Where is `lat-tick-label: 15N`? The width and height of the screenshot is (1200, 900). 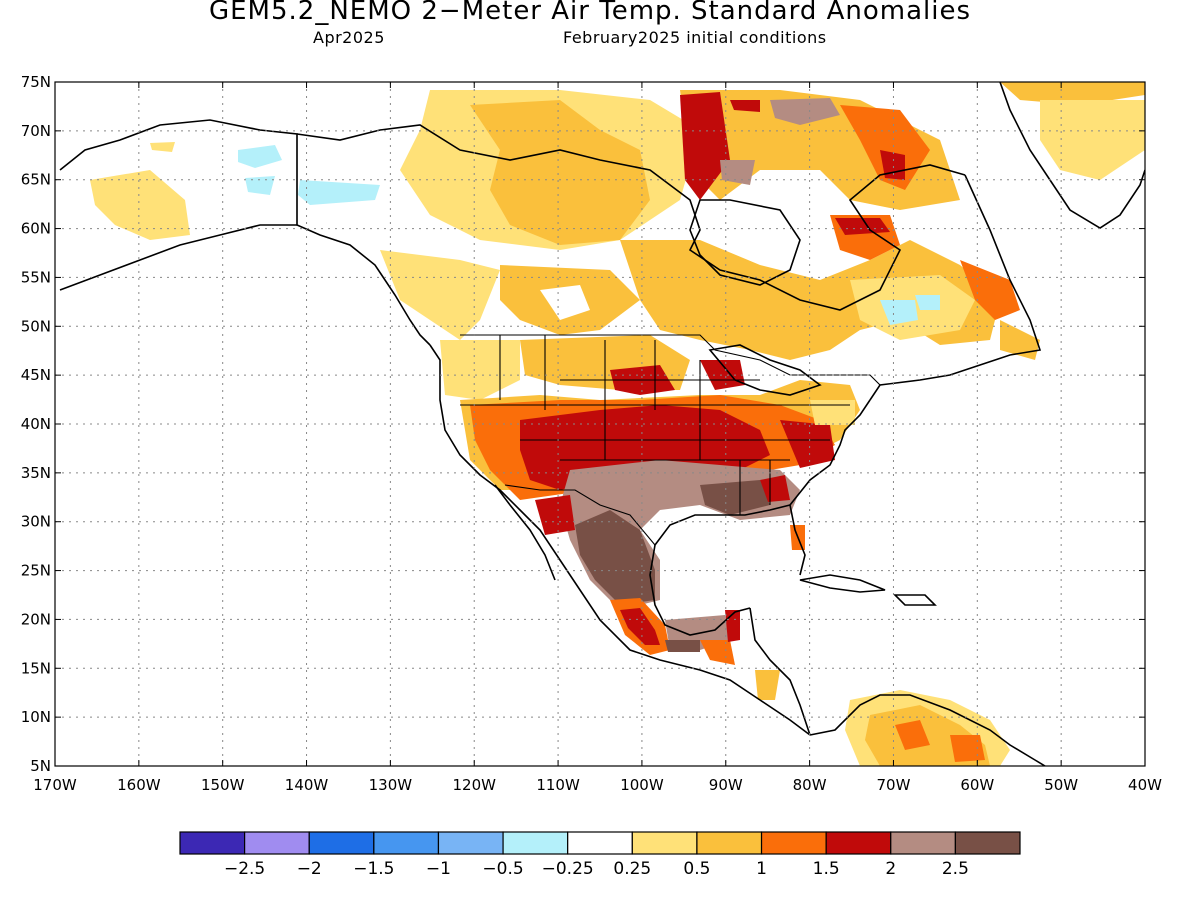
lat-tick-label: 15N is located at coordinates (36, 668).